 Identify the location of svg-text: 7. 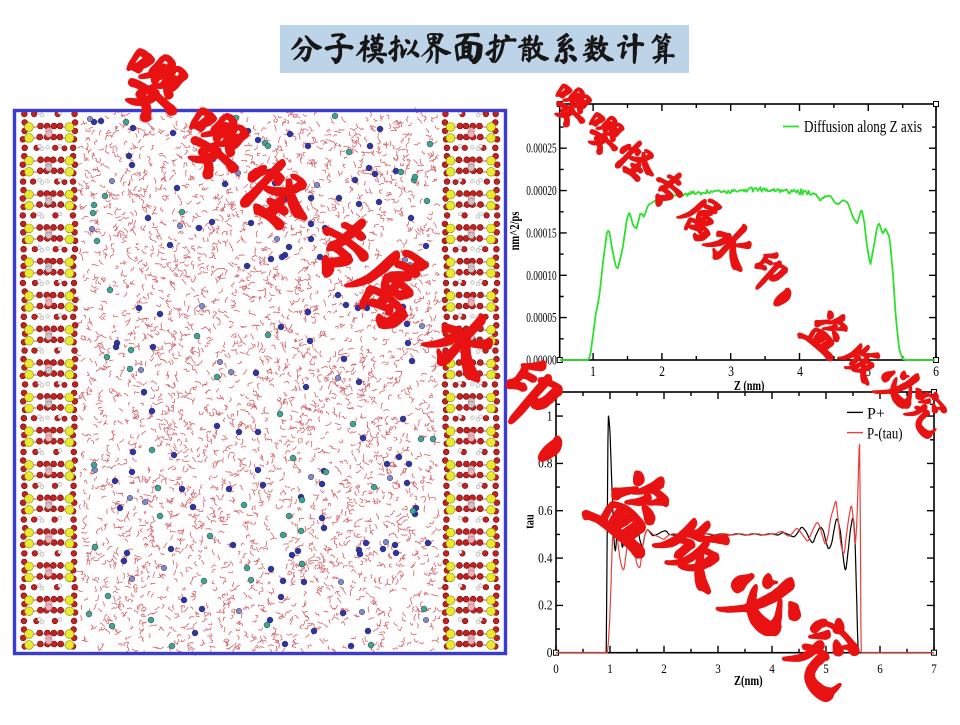
(934, 668).